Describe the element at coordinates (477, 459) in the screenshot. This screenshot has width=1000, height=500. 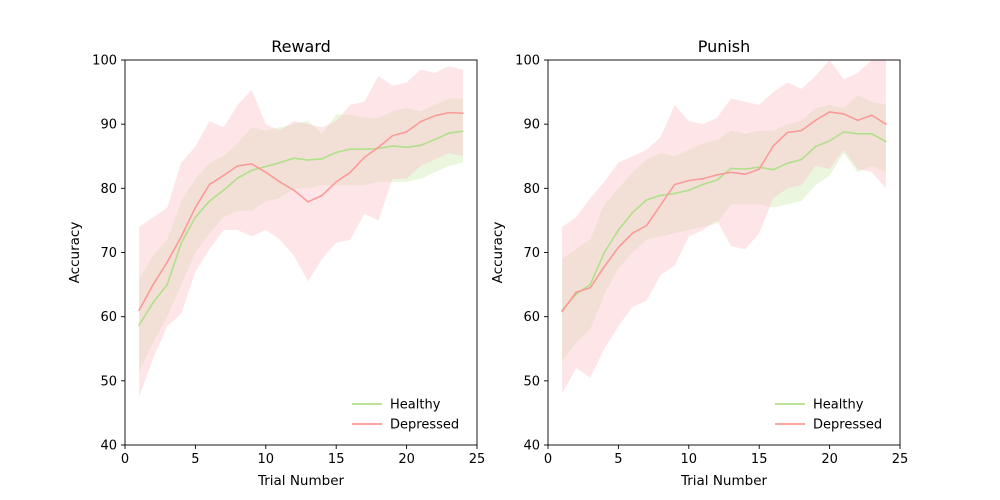
I see `x-tick-label: 25` at that location.